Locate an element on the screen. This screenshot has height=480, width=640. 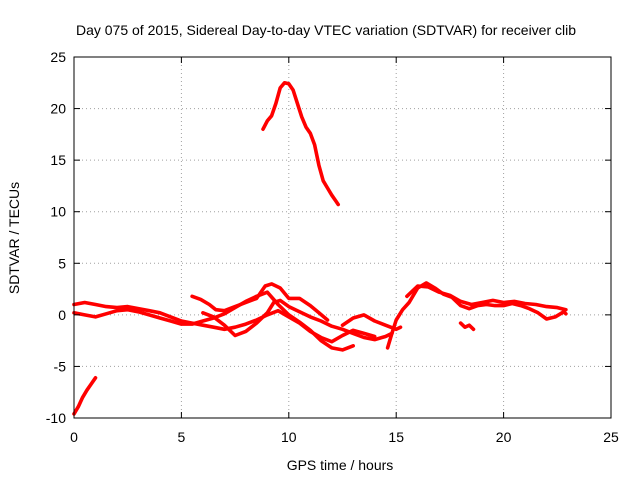
x-tick-label: 15 is located at coordinates (396, 437).